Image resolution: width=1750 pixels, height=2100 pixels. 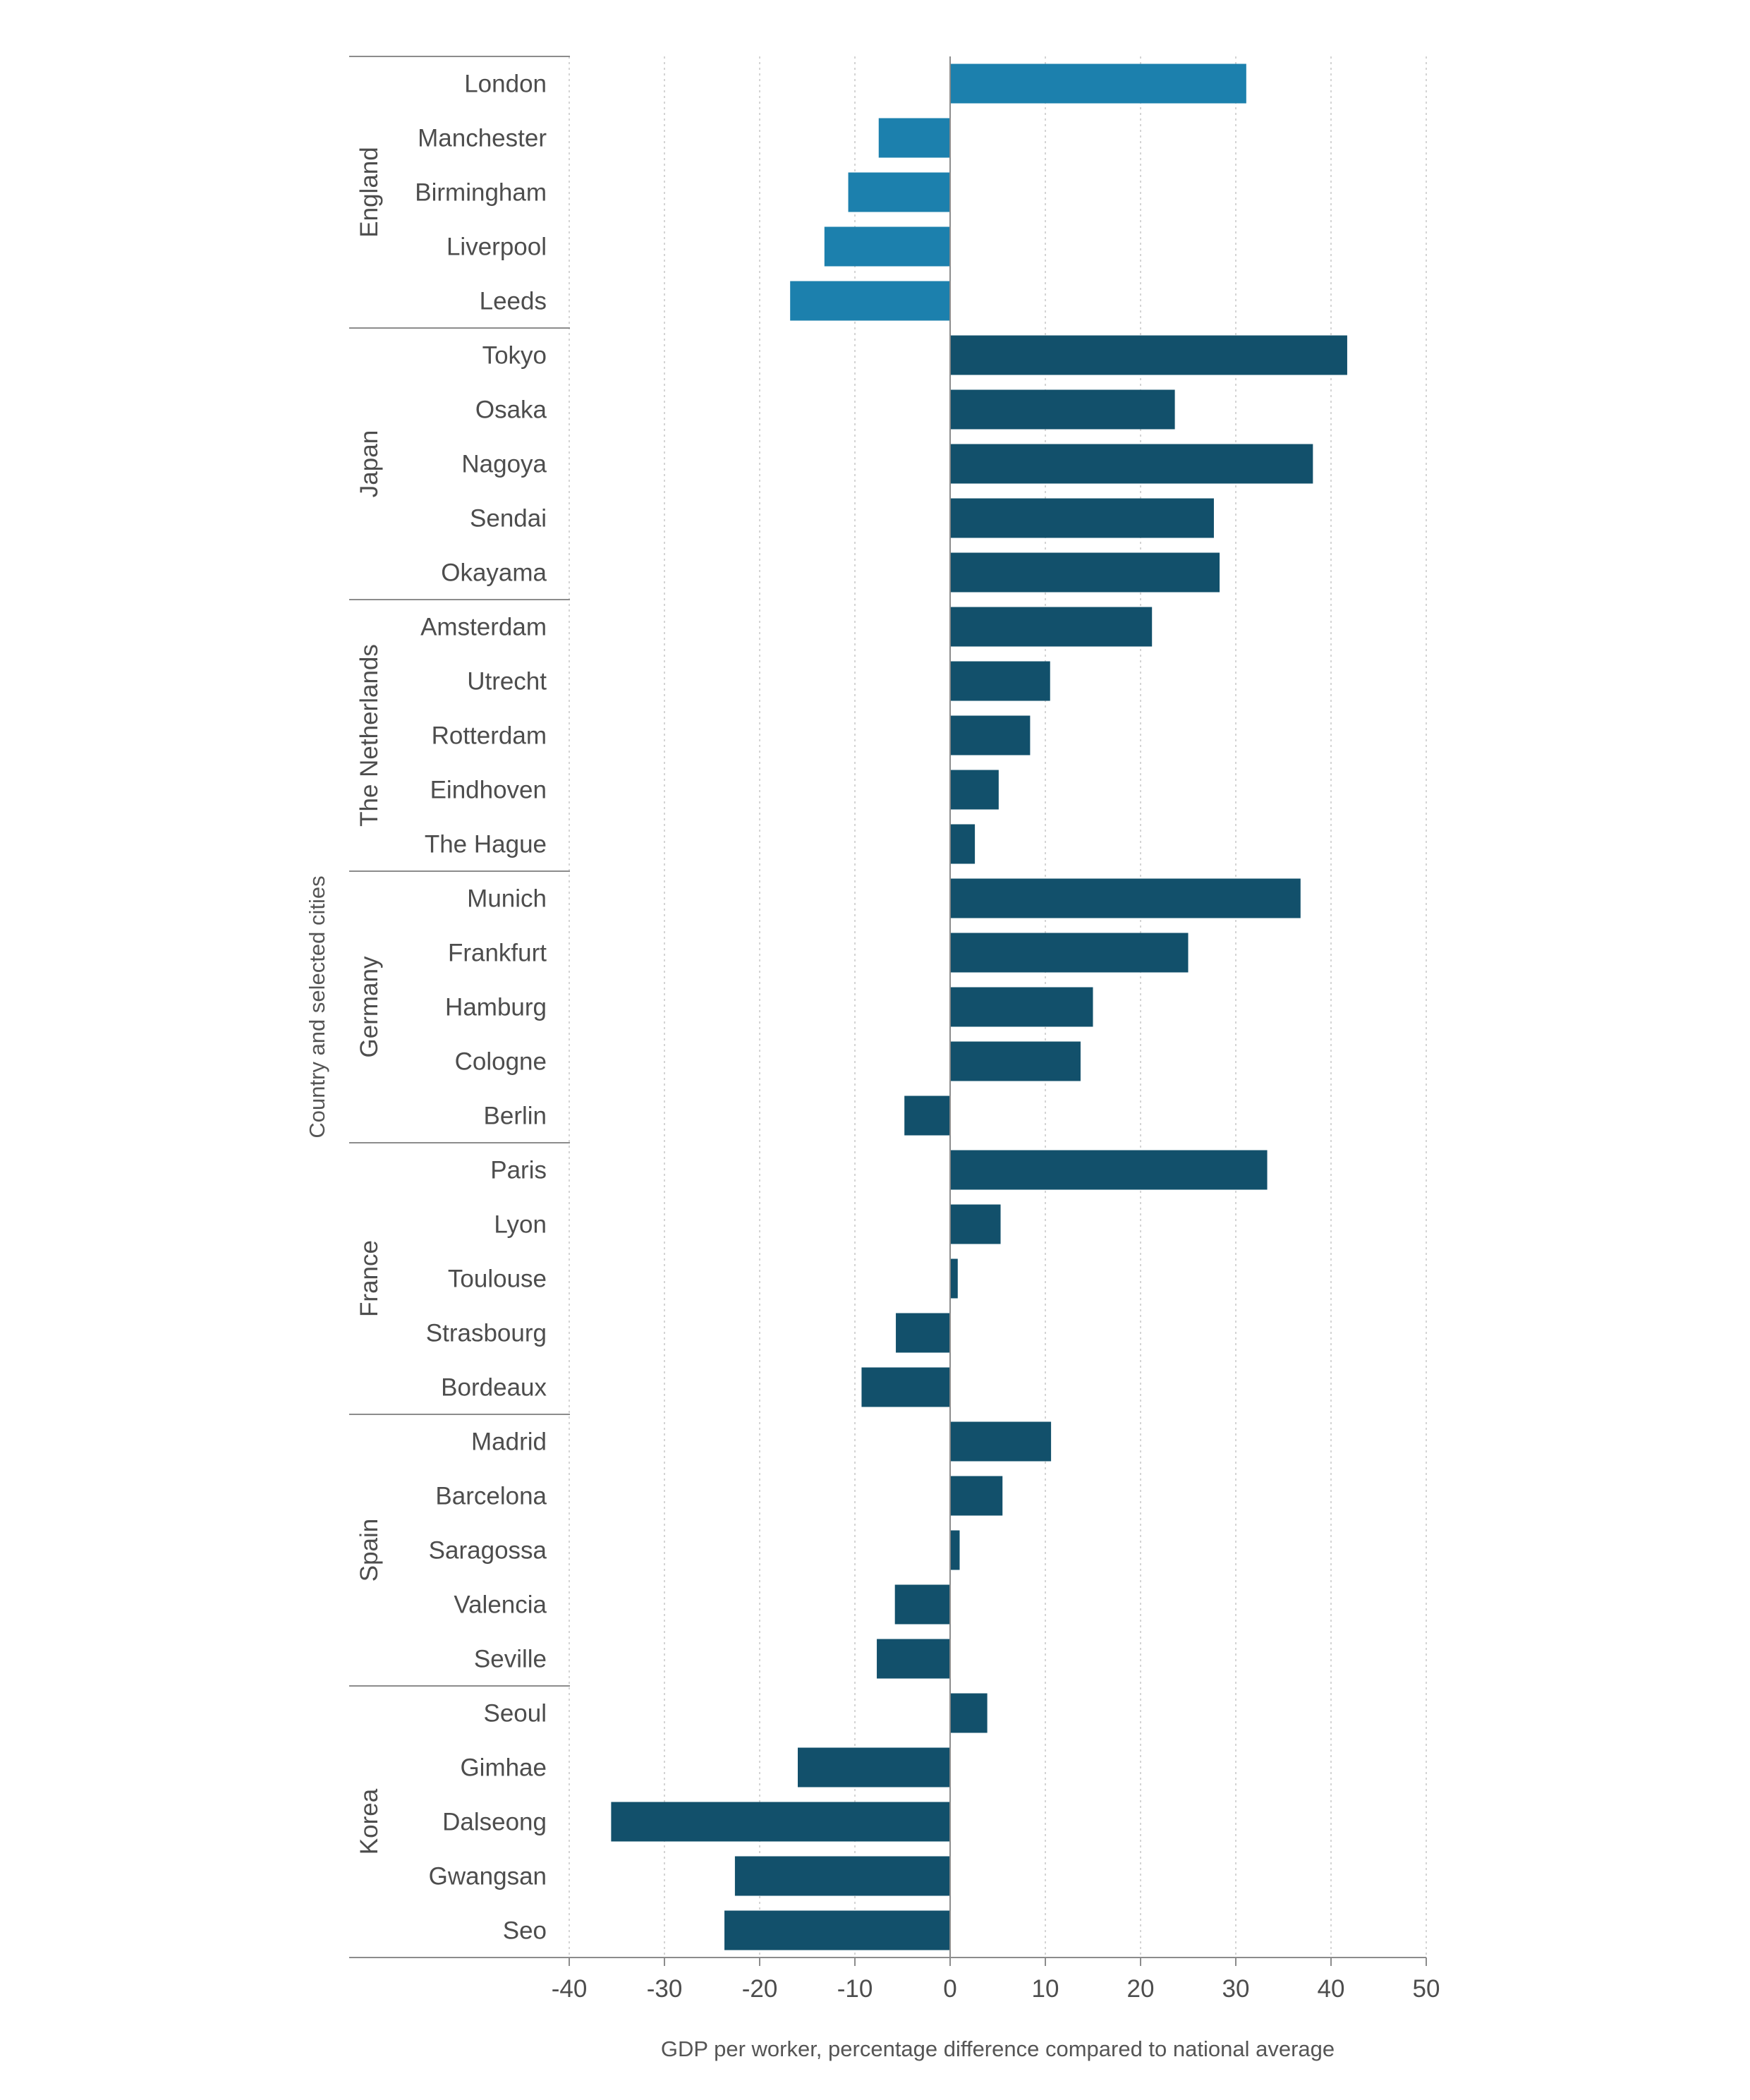 What do you see at coordinates (665, 1989) in the screenshot?
I see `x-tick-label: -30` at bounding box center [665, 1989].